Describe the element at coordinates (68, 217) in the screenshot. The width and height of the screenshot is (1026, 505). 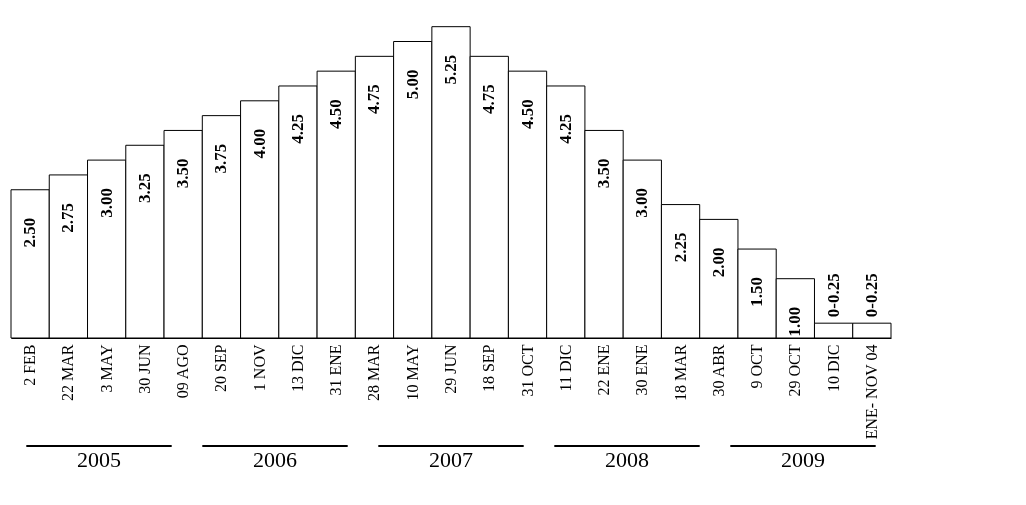
I see `data-label: 2.75` at that location.